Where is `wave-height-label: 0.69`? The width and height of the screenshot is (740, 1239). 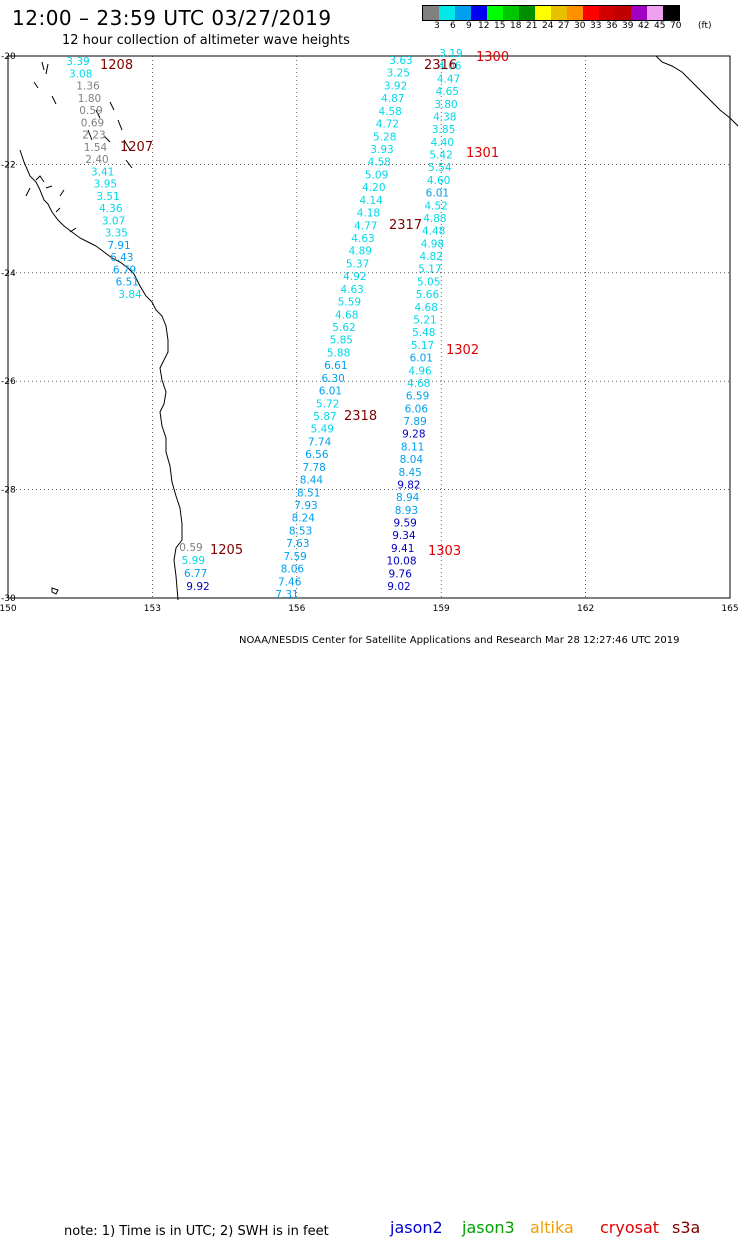
wave-height-label: 0.69 is located at coordinates (92, 123).